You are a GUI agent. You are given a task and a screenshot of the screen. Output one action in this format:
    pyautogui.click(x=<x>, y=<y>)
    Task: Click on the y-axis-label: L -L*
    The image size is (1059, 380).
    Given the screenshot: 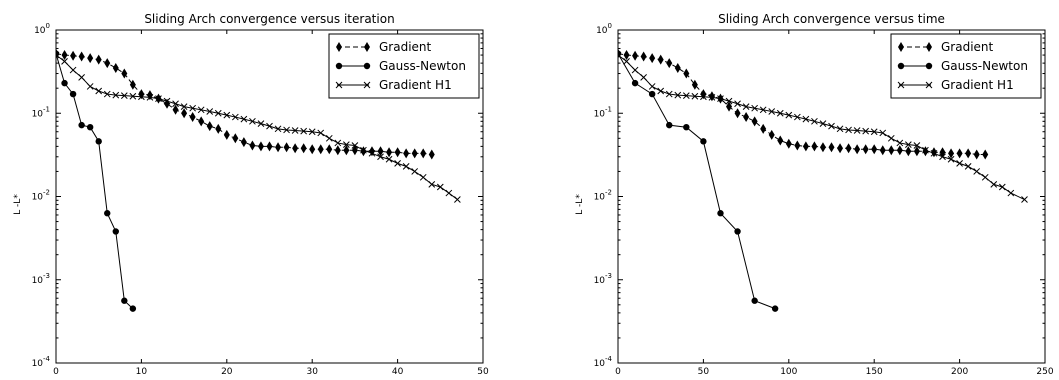 What is the action you would take?
    pyautogui.click(x=580, y=204)
    